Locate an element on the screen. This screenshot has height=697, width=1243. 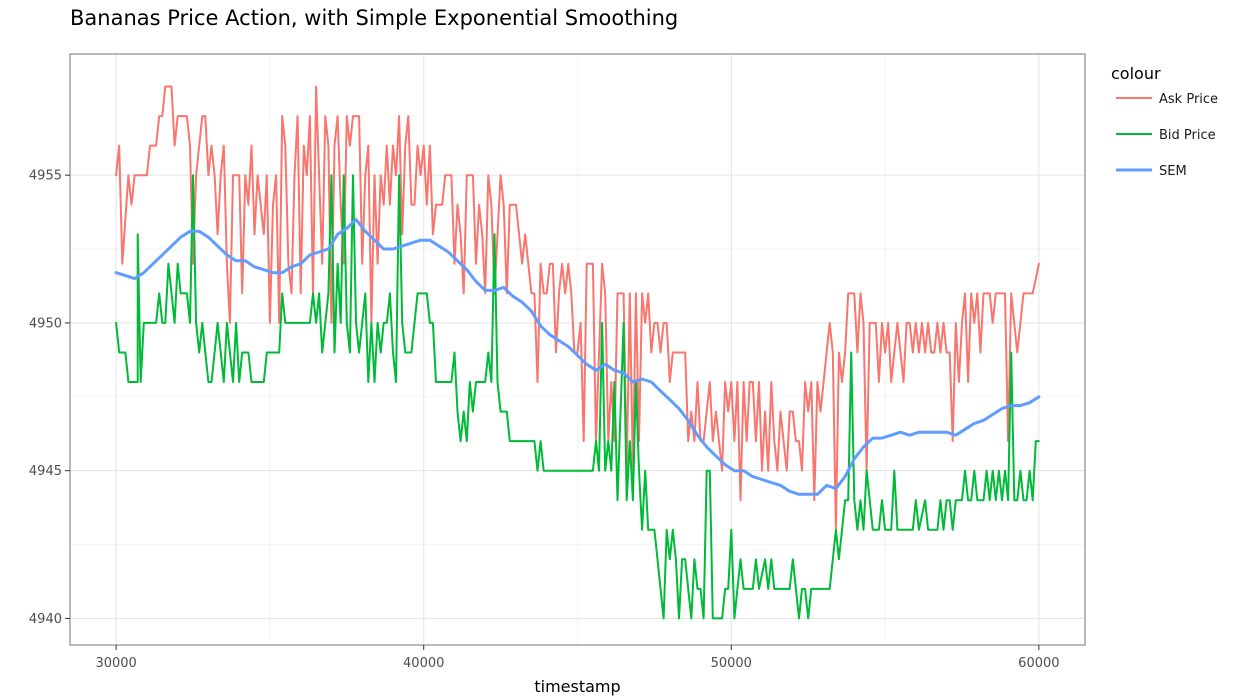
x-tick-label: 30000 is located at coordinates (115, 663).